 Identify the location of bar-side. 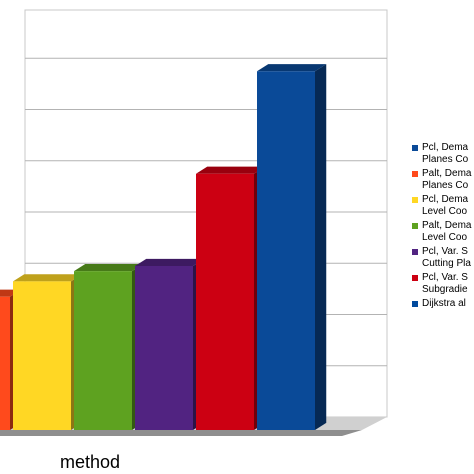
(321, 247).